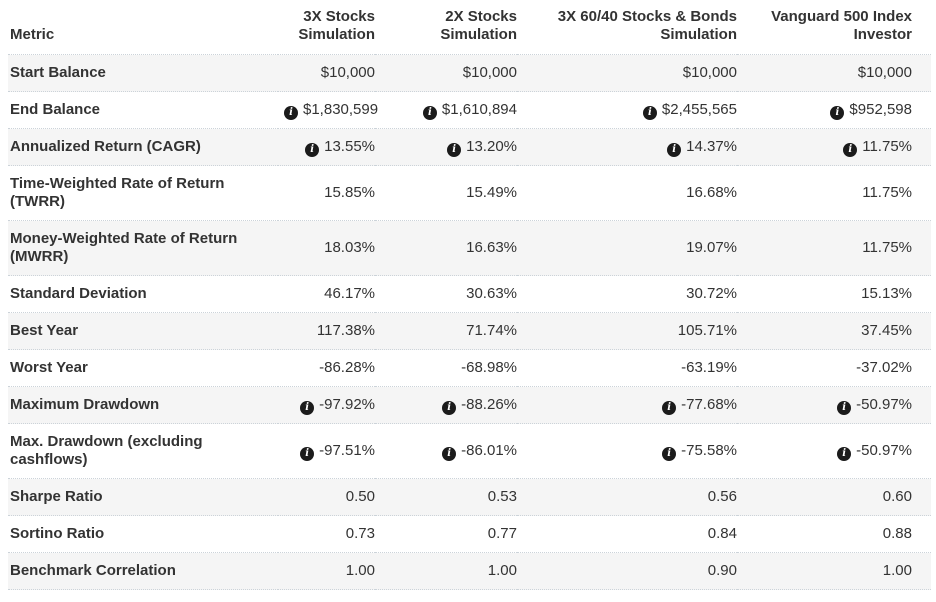 The width and height of the screenshot is (936, 602). I want to click on metric-column-header: Metric, so click(143, 27).